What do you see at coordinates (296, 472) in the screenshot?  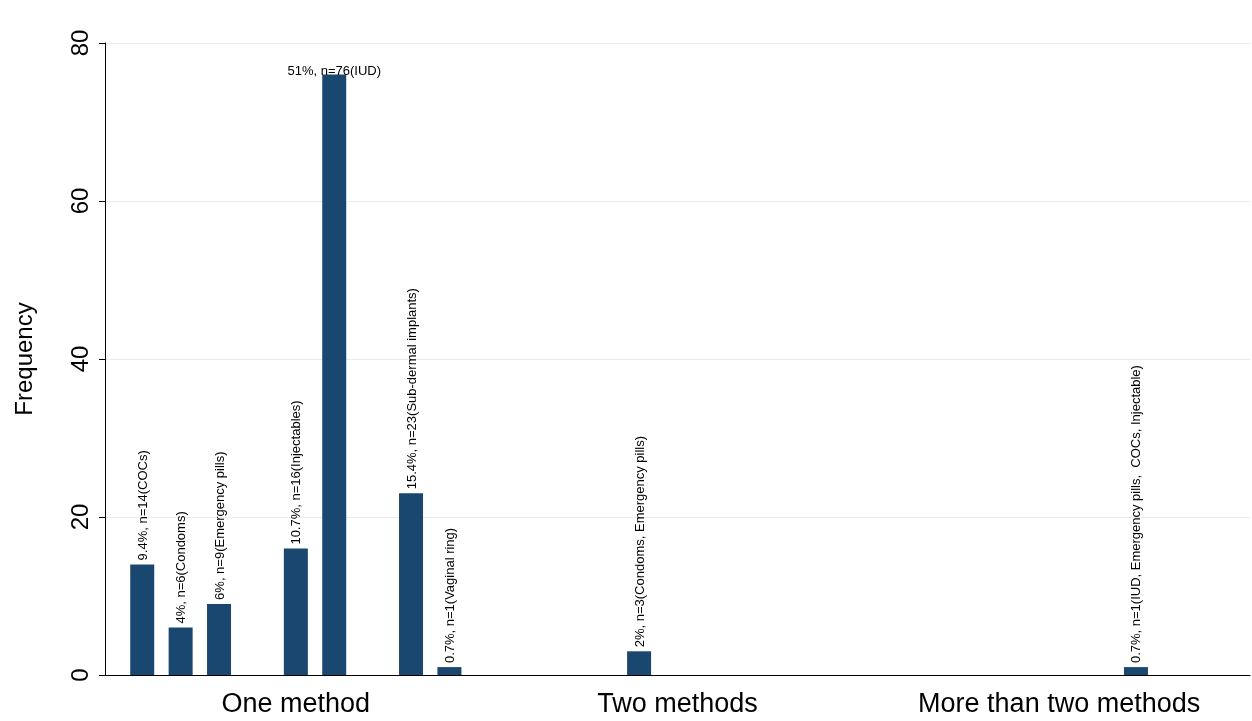 I see `data-label: 10.7%, n=16(Injectables)` at bounding box center [296, 472].